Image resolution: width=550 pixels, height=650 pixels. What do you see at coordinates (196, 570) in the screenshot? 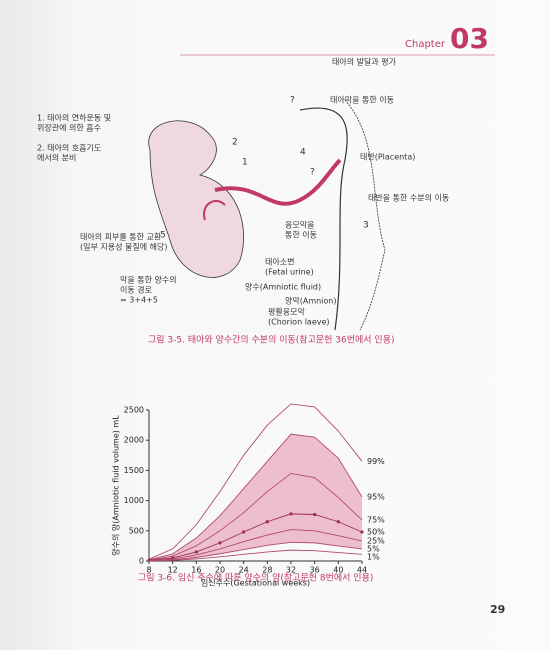
I see `x-tick-label: 16` at bounding box center [196, 570].